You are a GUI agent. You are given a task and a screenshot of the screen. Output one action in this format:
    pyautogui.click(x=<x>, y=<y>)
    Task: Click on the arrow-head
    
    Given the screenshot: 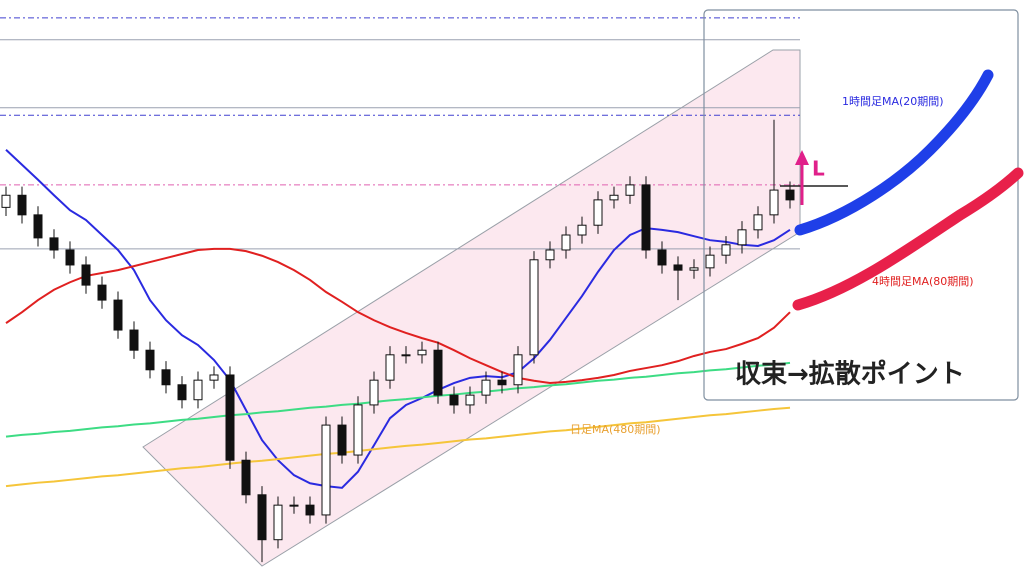 What is the action you would take?
    pyautogui.click(x=802, y=157)
    